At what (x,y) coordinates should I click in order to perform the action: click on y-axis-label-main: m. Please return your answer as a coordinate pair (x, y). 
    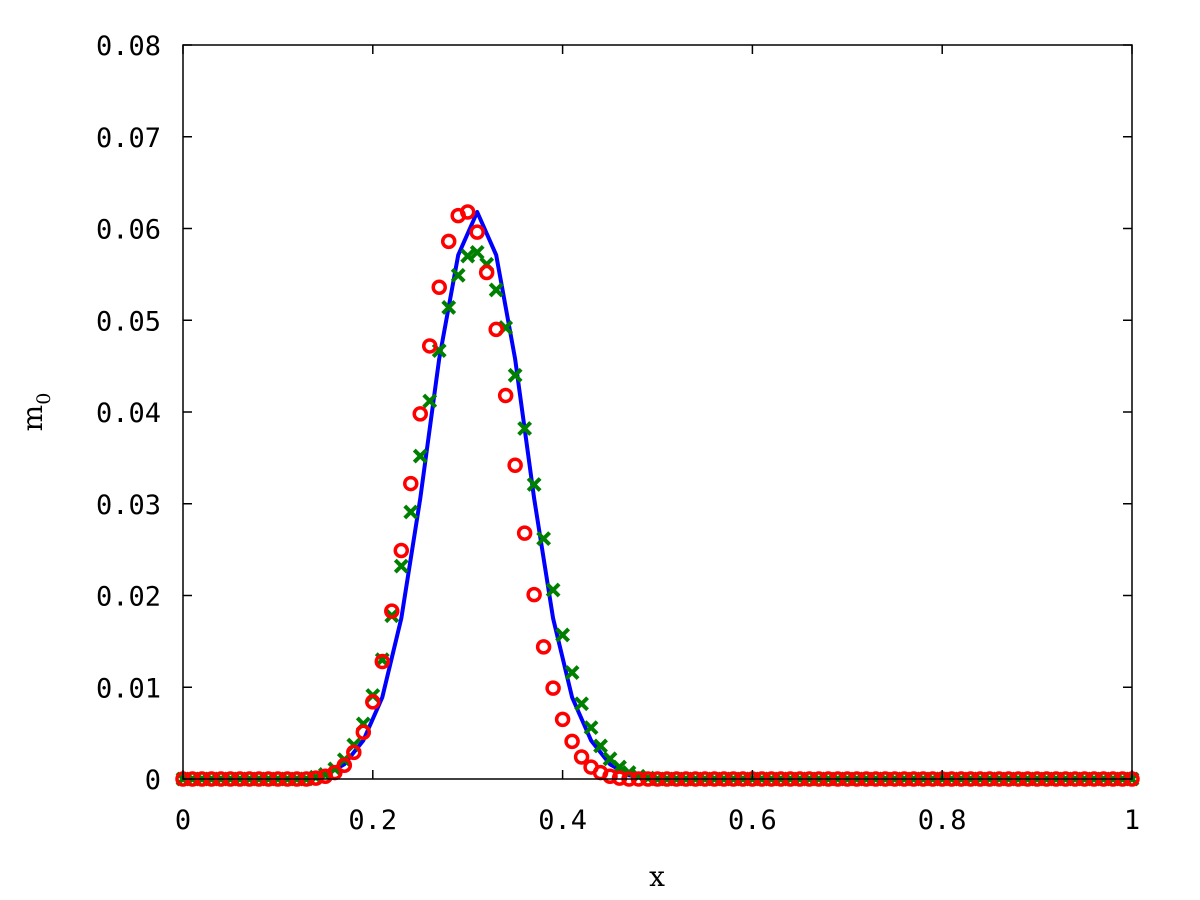
    Looking at the image, I should click on (32, 418).